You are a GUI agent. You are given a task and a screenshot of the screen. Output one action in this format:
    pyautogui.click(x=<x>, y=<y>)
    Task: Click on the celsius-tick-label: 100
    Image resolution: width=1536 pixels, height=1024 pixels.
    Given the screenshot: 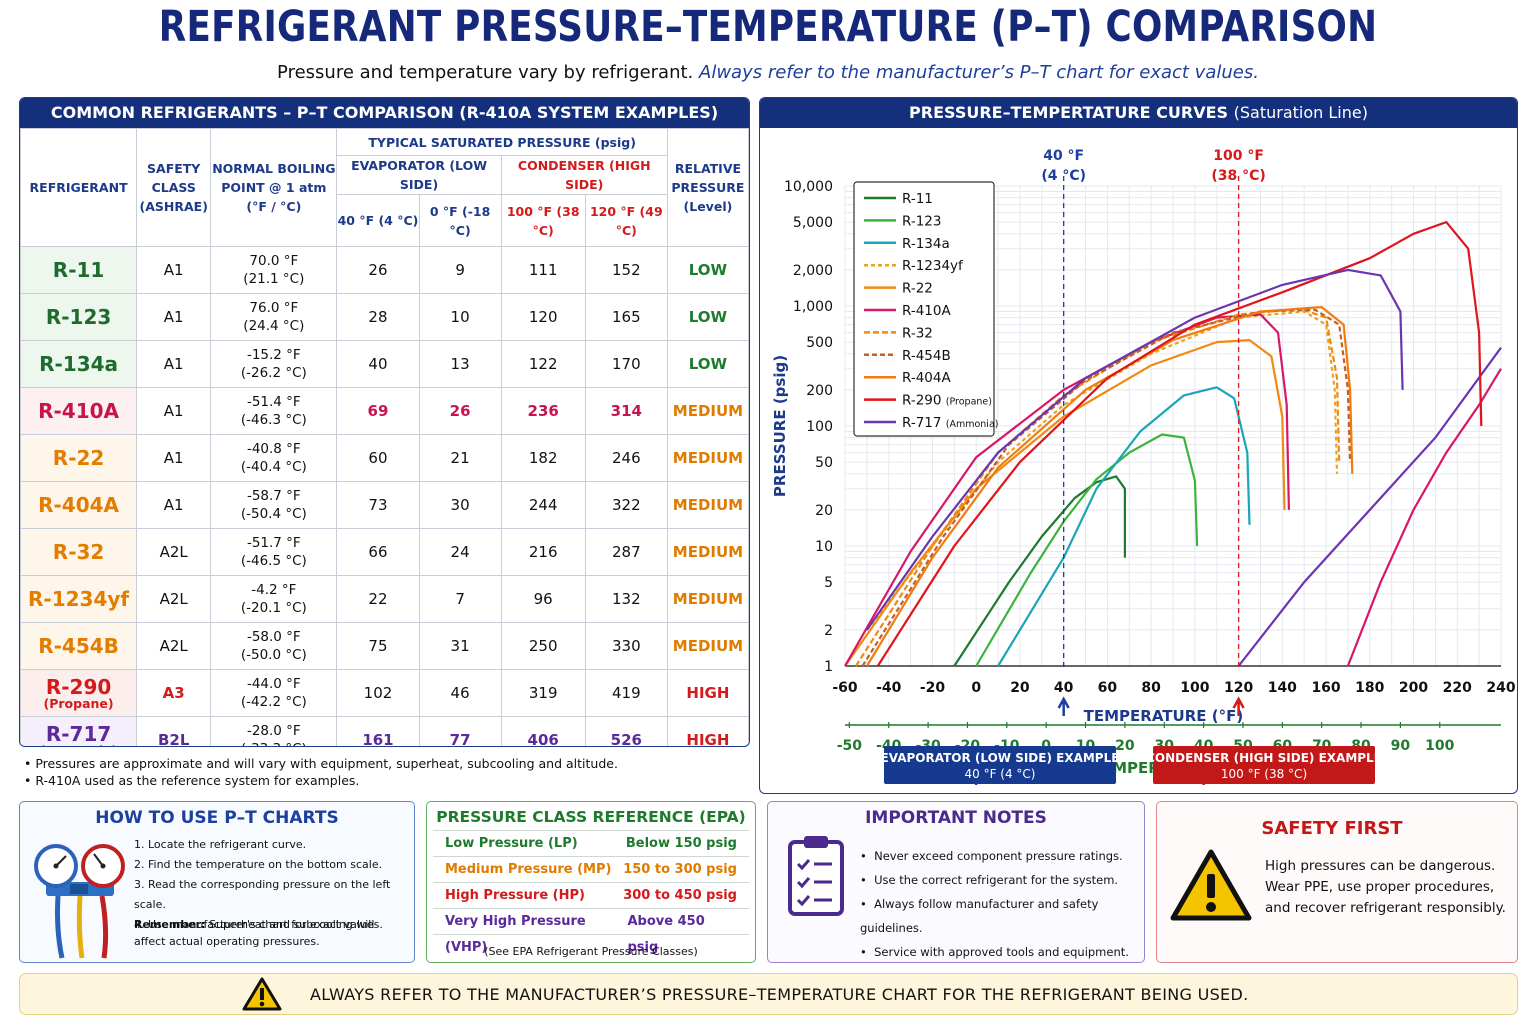 What is the action you would take?
    pyautogui.click(x=1439, y=746)
    